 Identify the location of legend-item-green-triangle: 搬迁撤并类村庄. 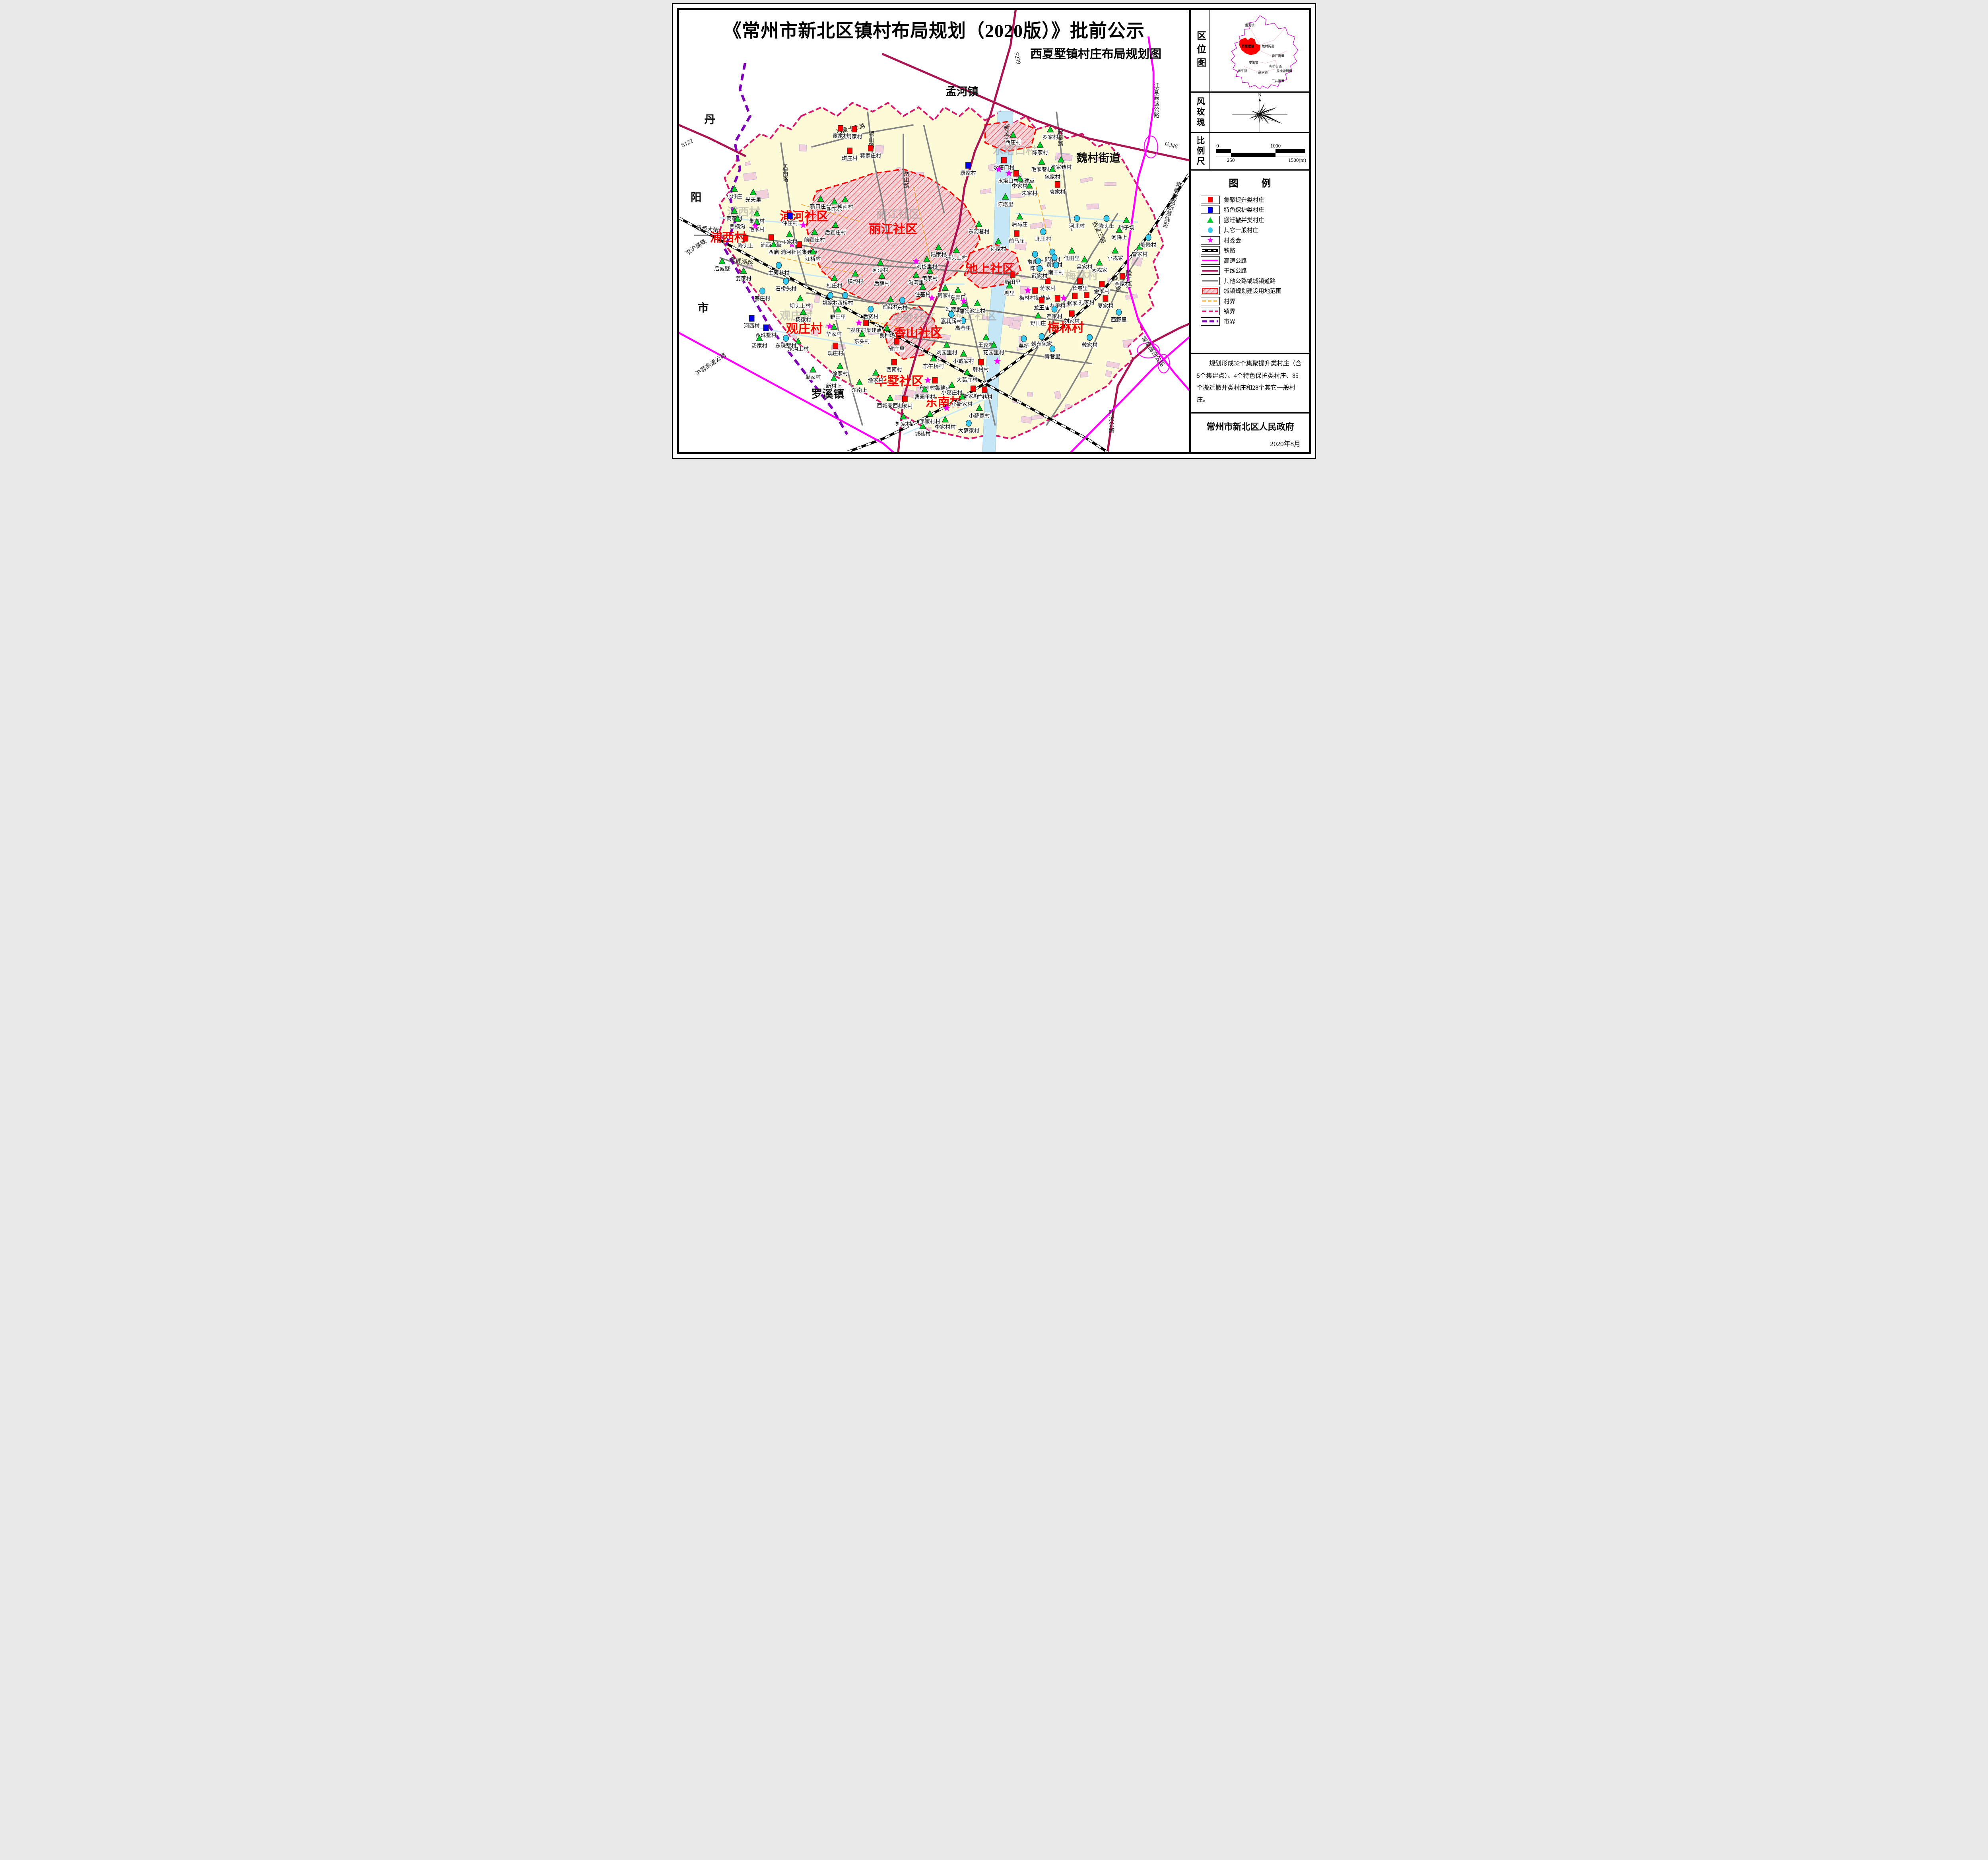
(1253, 220).